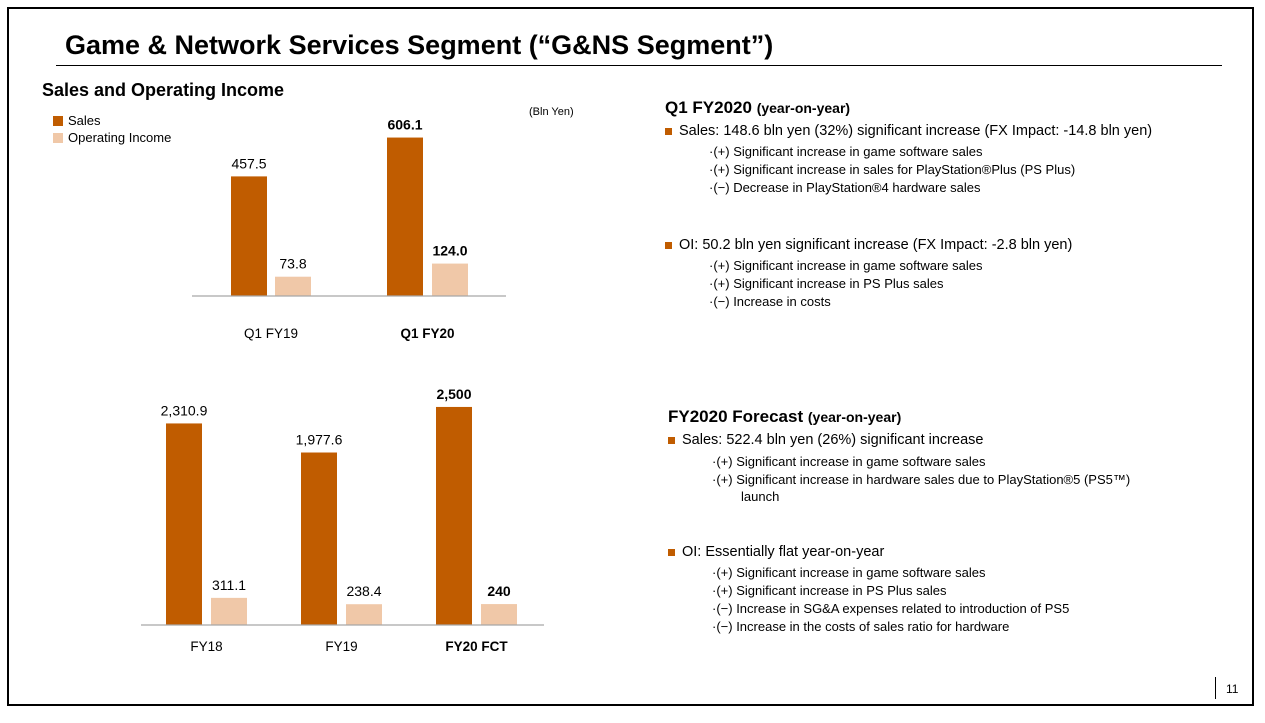 Image resolution: width=1265 pixels, height=723 pixels. Describe the element at coordinates (319, 440) in the screenshot. I see `data-label: 1,977.6` at that location.